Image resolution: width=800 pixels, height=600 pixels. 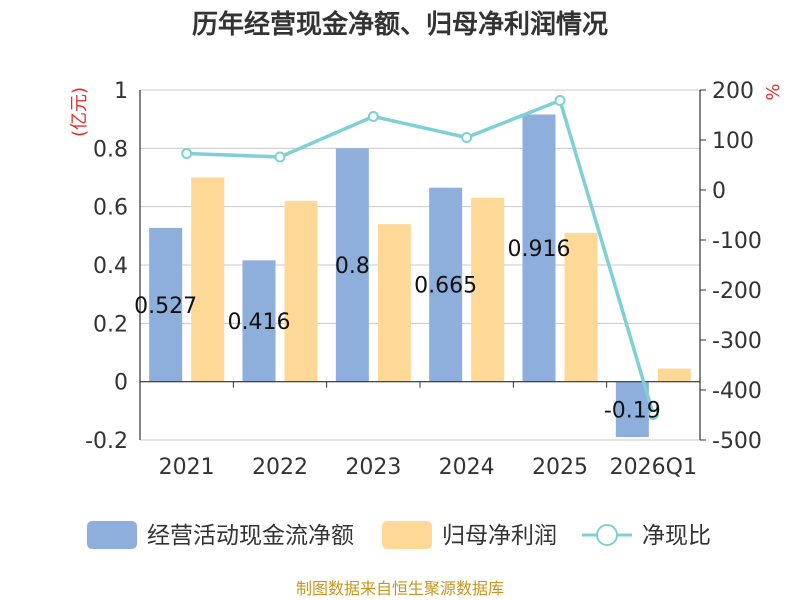 I want to click on right-tick-label: 0, so click(x=719, y=191).